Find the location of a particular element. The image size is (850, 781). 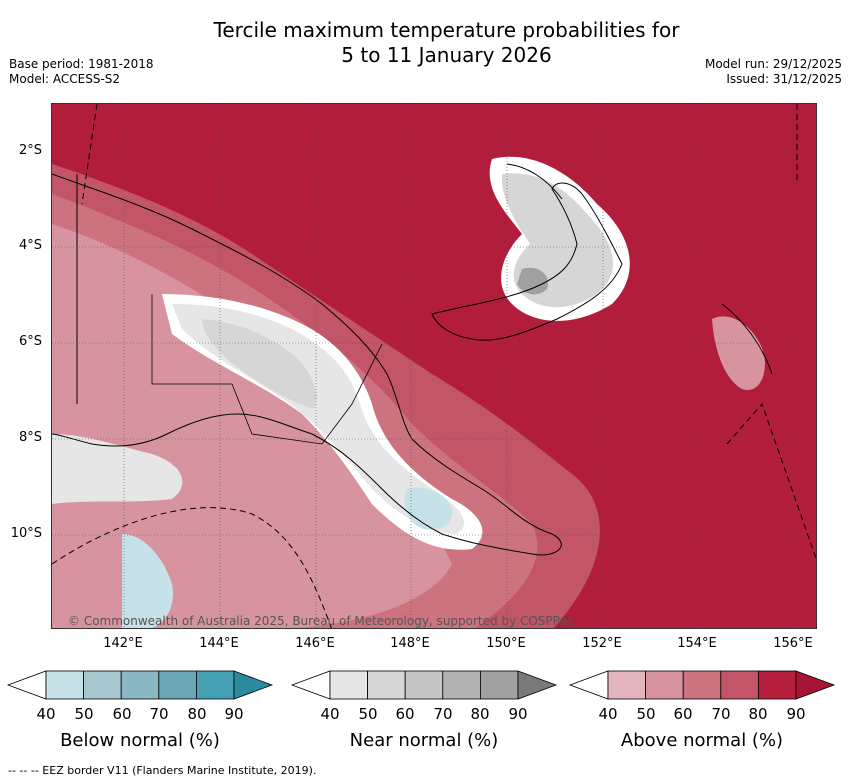

lon-label-154e: 154°E is located at coordinates (697, 643).